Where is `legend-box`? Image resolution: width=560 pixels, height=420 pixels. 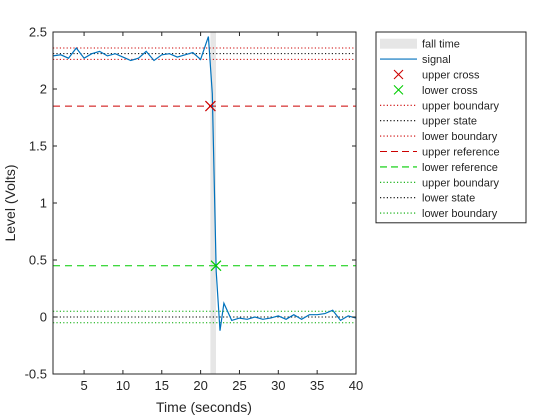 legend-box is located at coordinates (451, 127).